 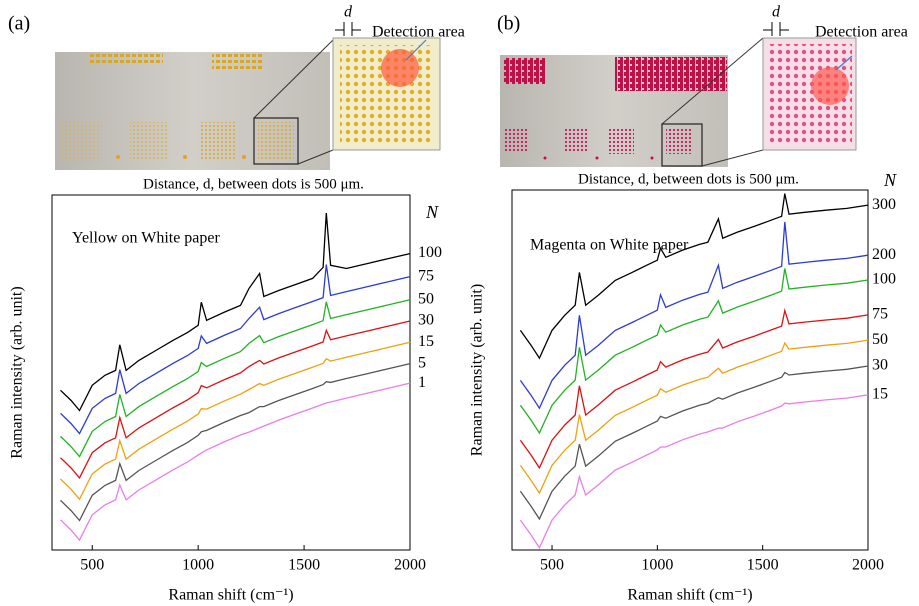 I want to click on photo-a, so click(x=248, y=96).